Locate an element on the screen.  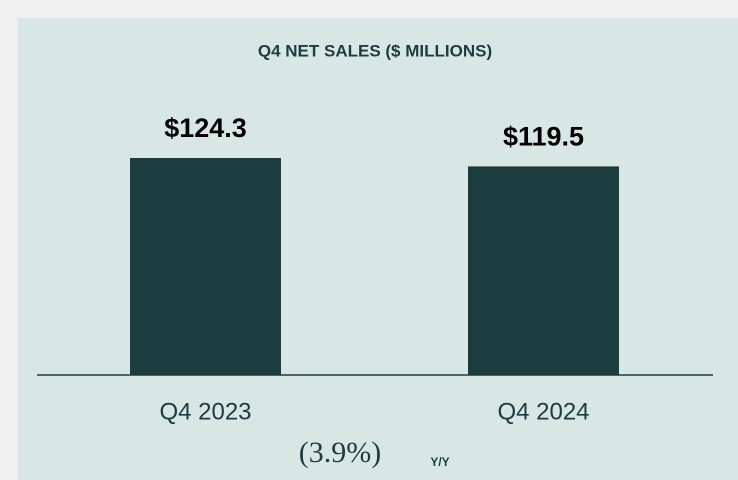
change-annotation: (3.9%) is located at coordinates (340, 452).